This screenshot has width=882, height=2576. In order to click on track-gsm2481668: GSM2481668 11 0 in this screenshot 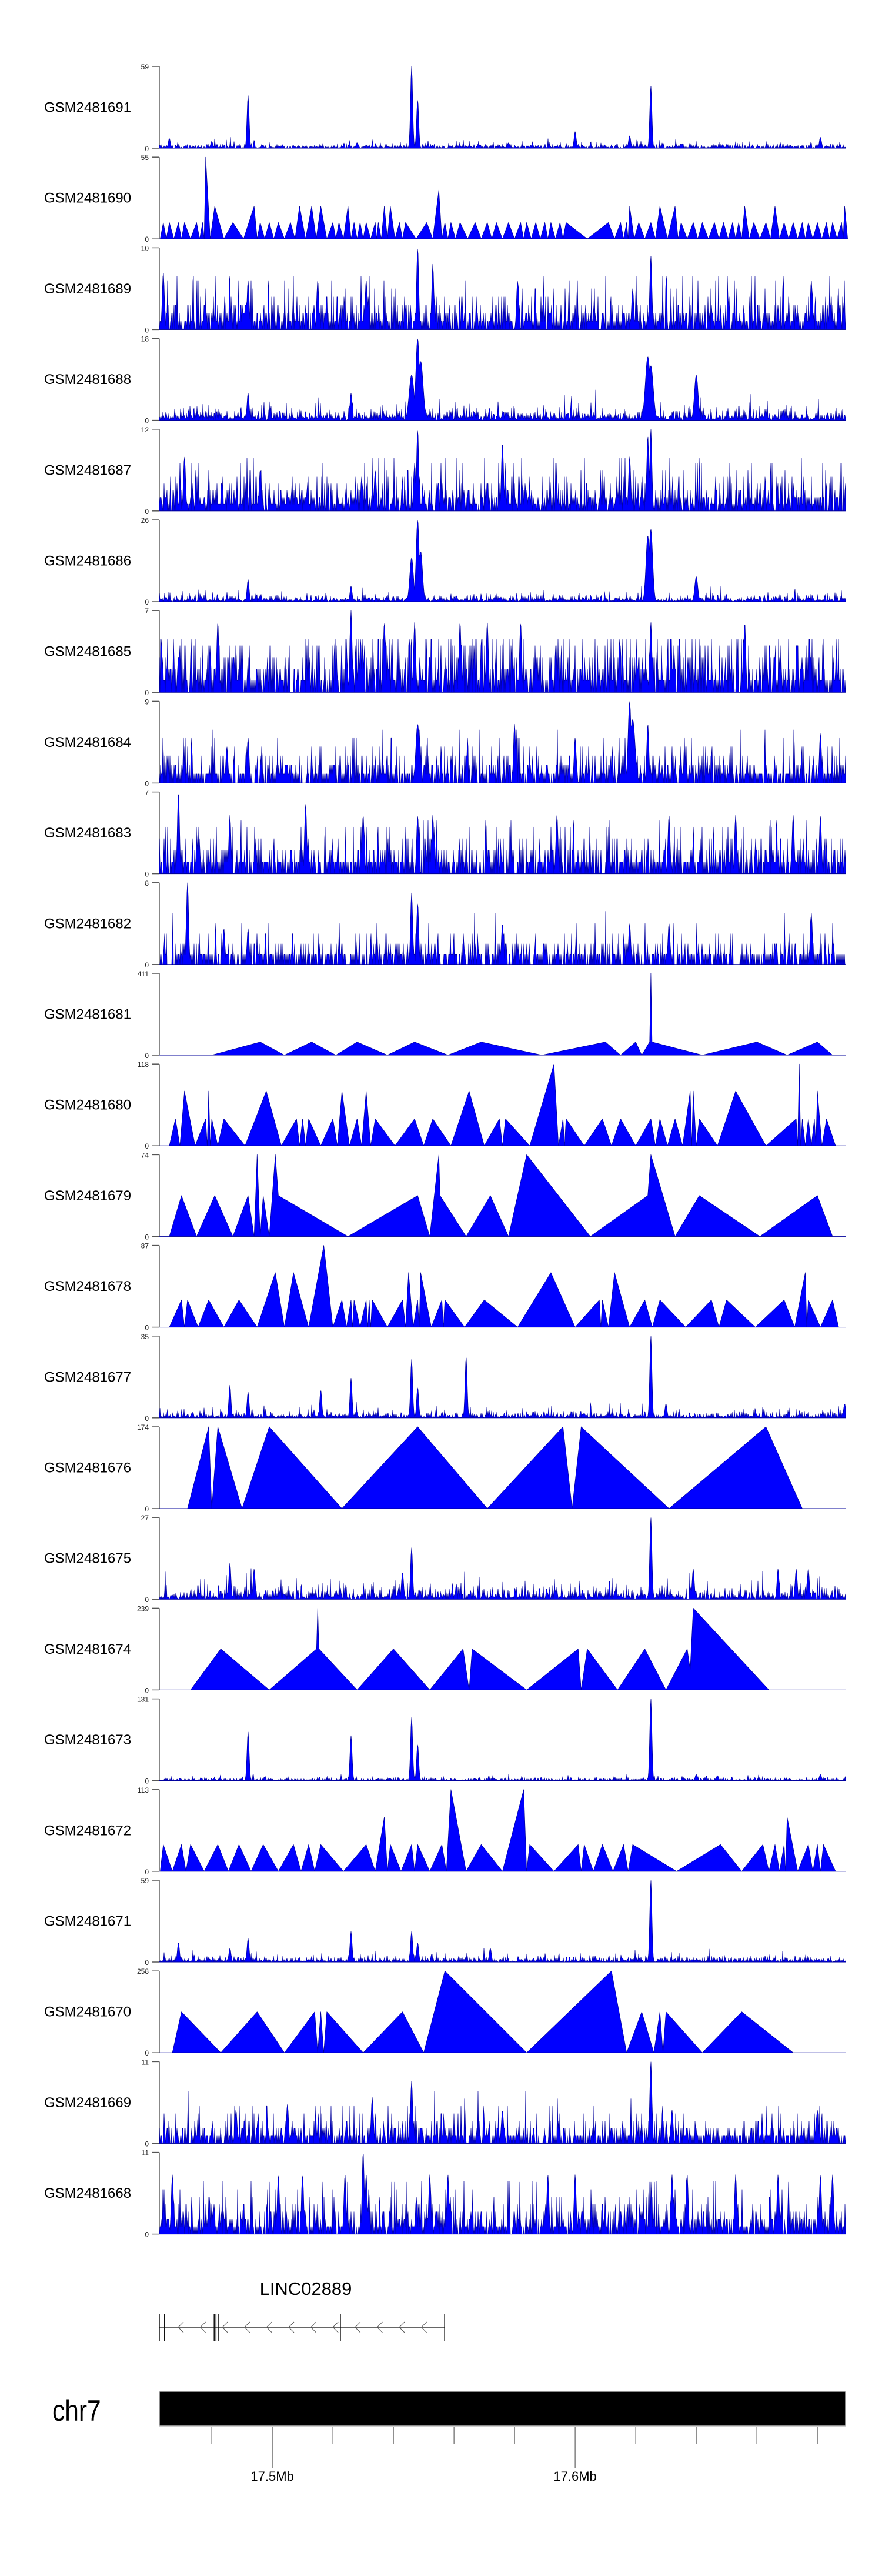, I will do `click(445, 2194)`.